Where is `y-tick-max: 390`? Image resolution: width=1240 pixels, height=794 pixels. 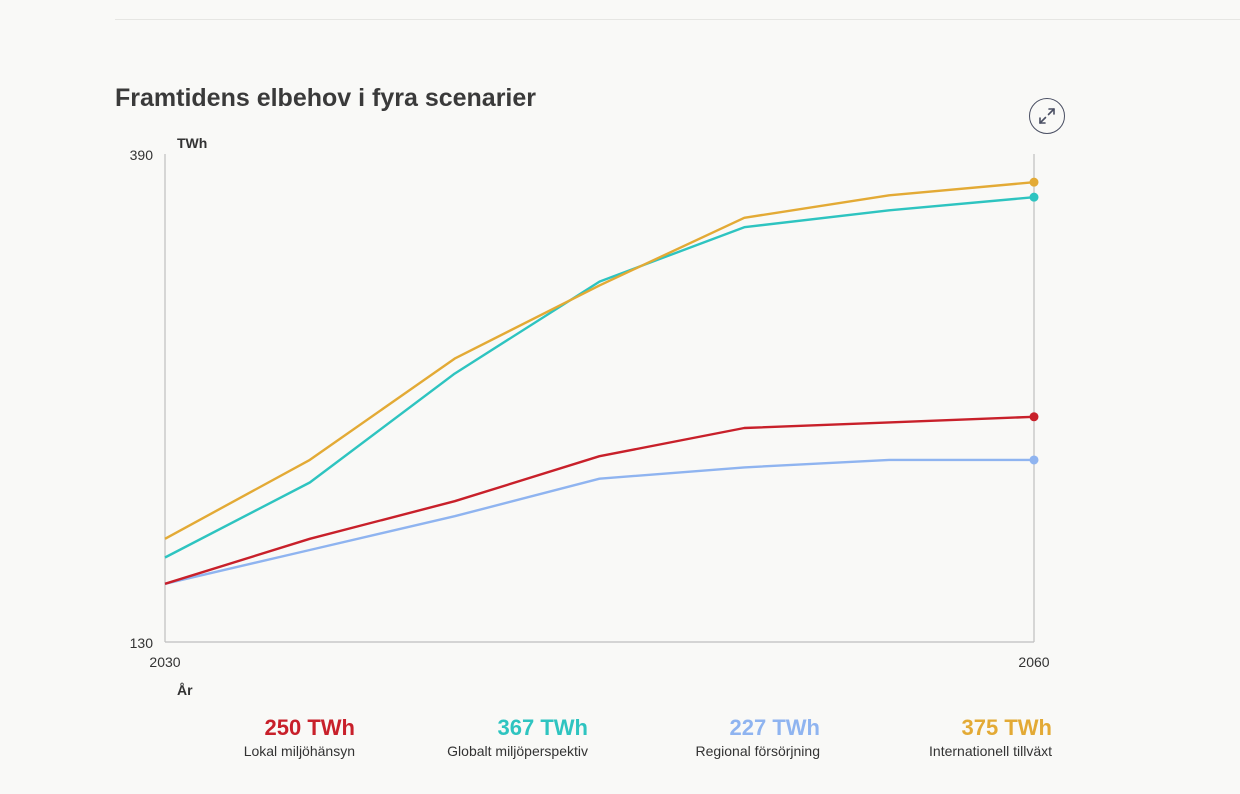
y-tick-max: 390 is located at coordinates (142, 155).